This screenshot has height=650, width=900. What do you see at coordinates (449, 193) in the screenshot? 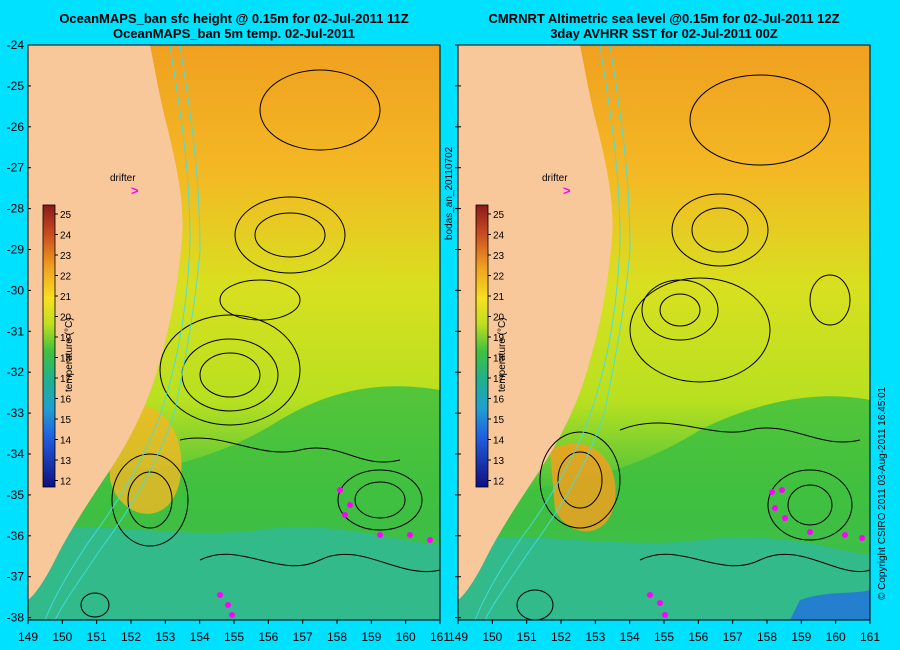
I see `middle-run-label: bodas_an_20110702` at bounding box center [449, 193].